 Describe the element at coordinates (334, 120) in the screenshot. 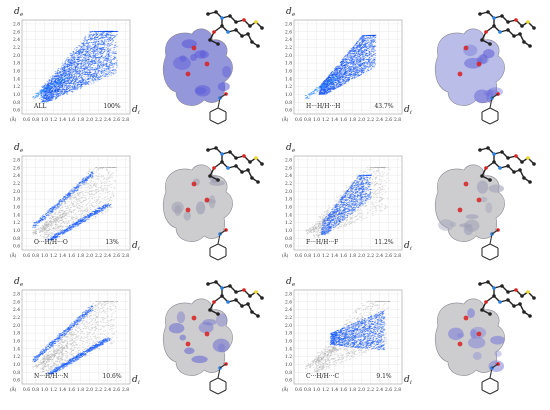

I see `x-tick-label: 1.4` at that location.